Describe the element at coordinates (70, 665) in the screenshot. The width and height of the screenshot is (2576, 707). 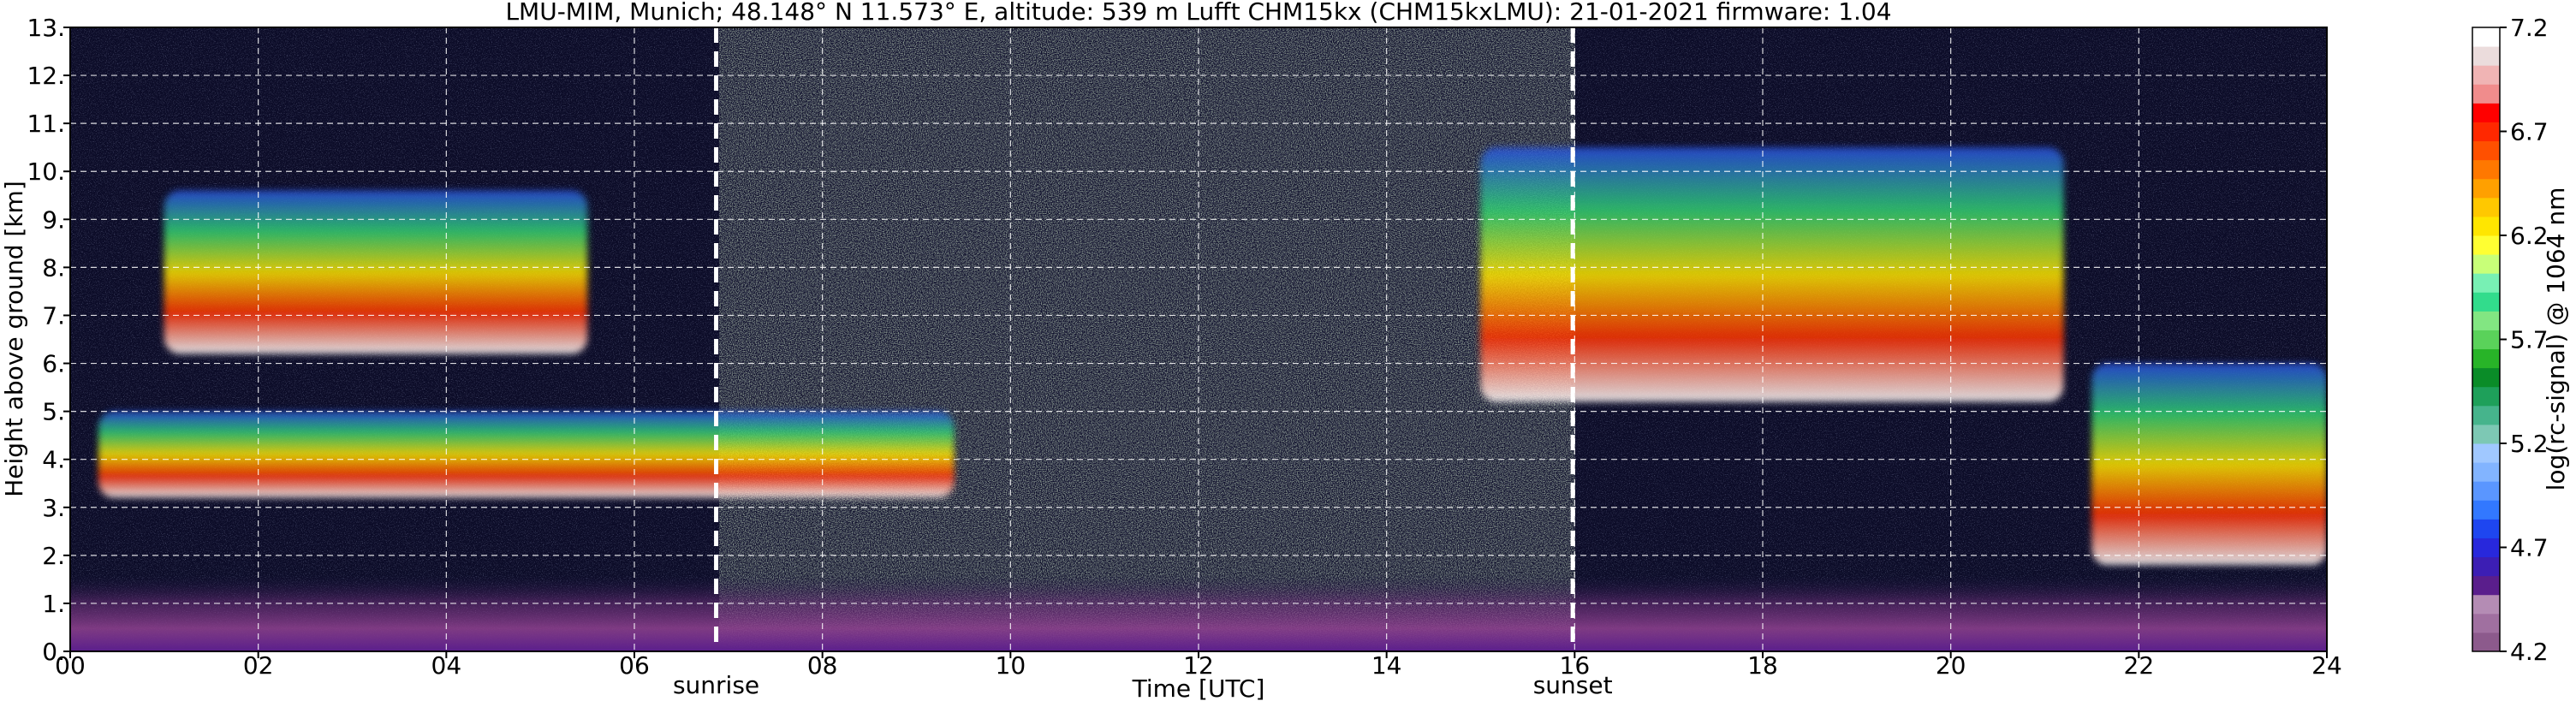
I see `x-tick-label: 00` at that location.